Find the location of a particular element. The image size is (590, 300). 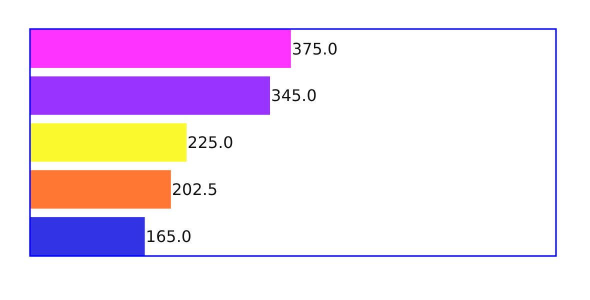

data-label: 345.0 is located at coordinates (294, 96).